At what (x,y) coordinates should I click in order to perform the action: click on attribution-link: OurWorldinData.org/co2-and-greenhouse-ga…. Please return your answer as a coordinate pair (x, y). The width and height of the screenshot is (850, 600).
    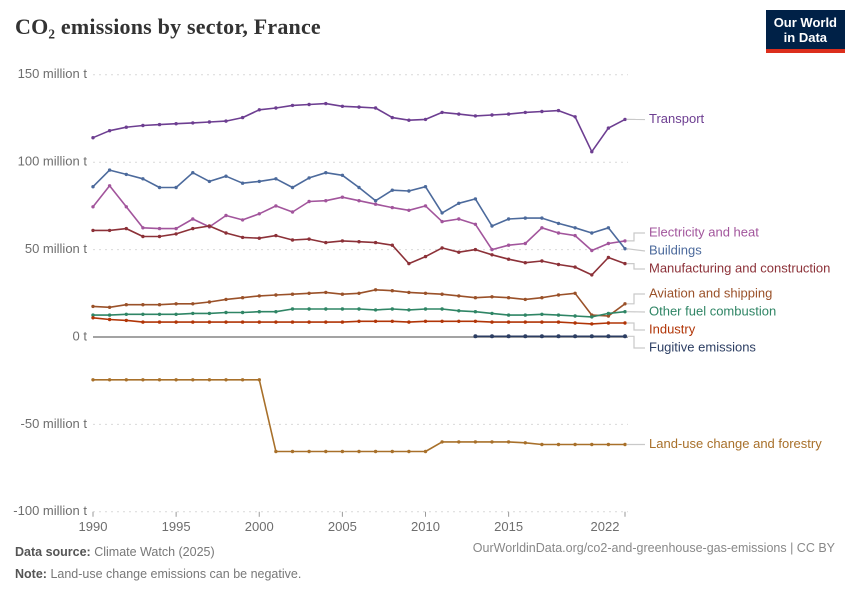
    Looking at the image, I should click on (653, 548).